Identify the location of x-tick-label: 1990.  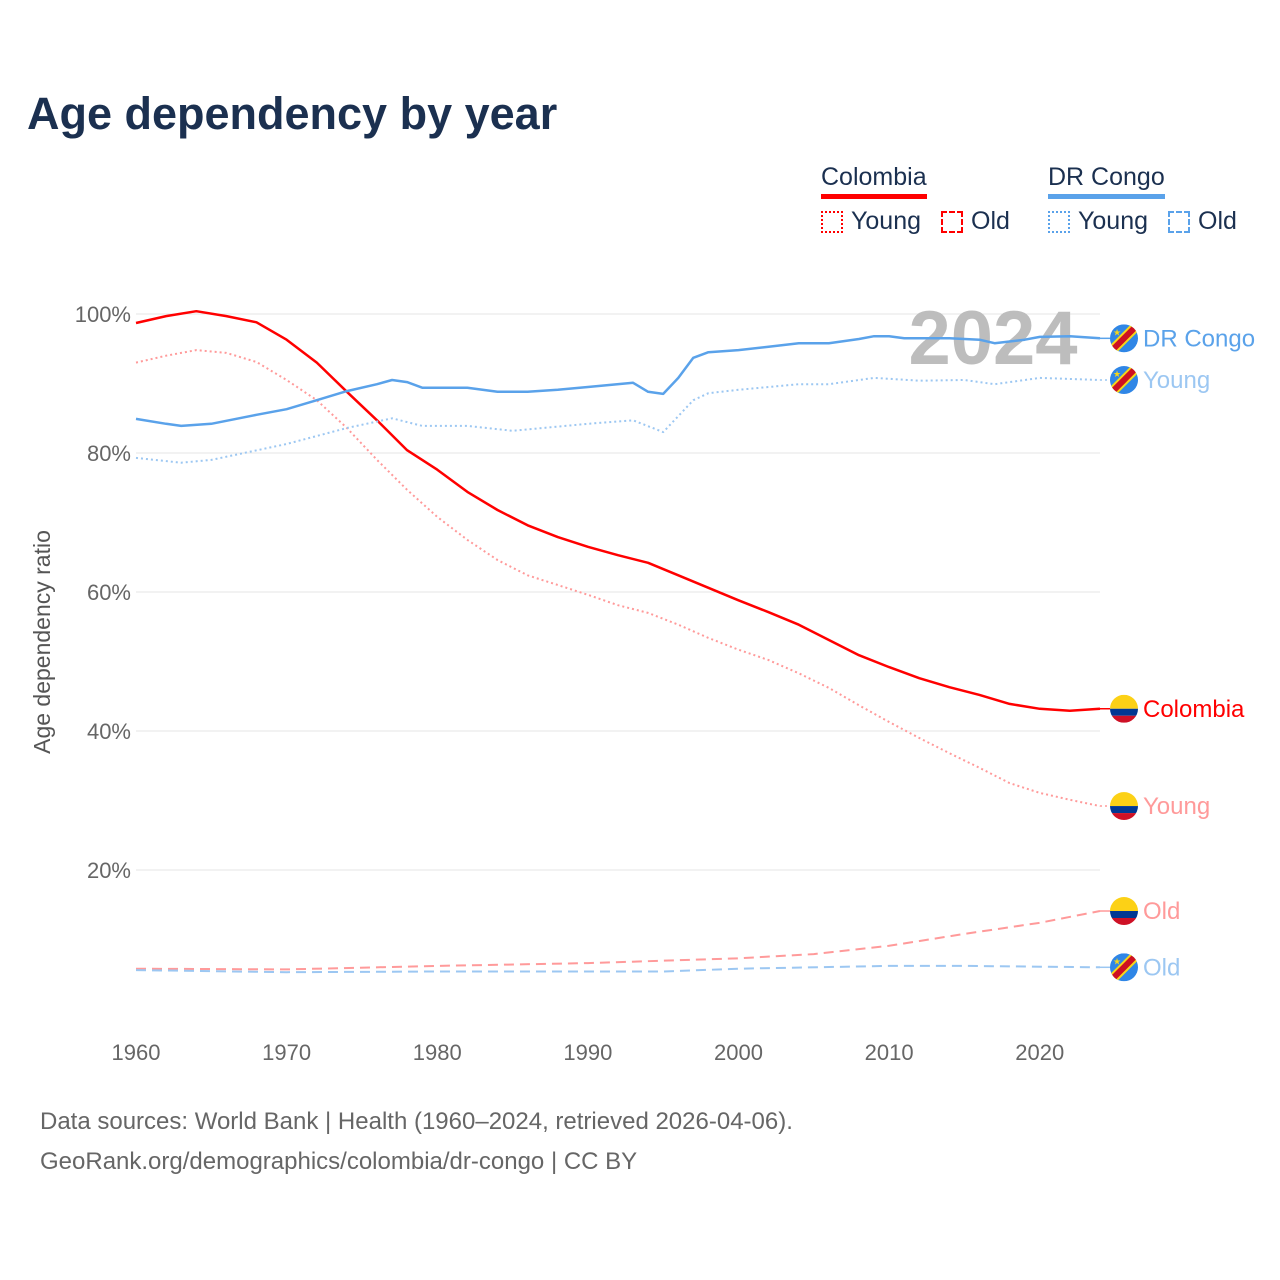
(587, 1052).